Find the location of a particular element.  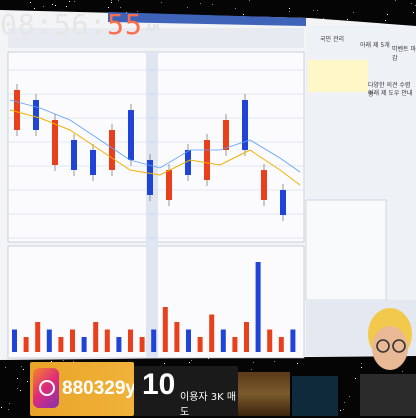

instagram-icon is located at coordinates (46, 388).